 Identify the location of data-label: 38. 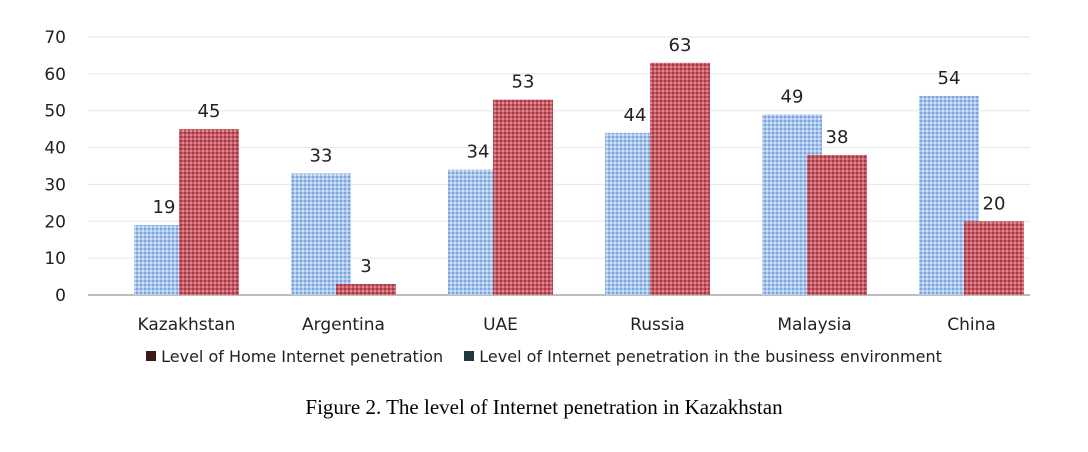
(837, 137).